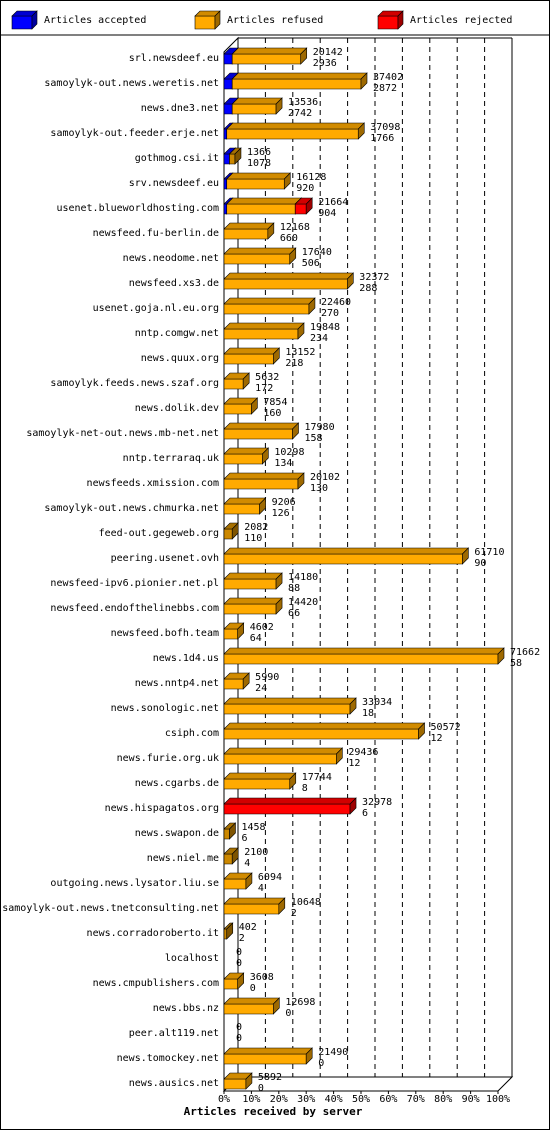  I want to click on category-label: news.furie.org.uk, so click(168, 758).